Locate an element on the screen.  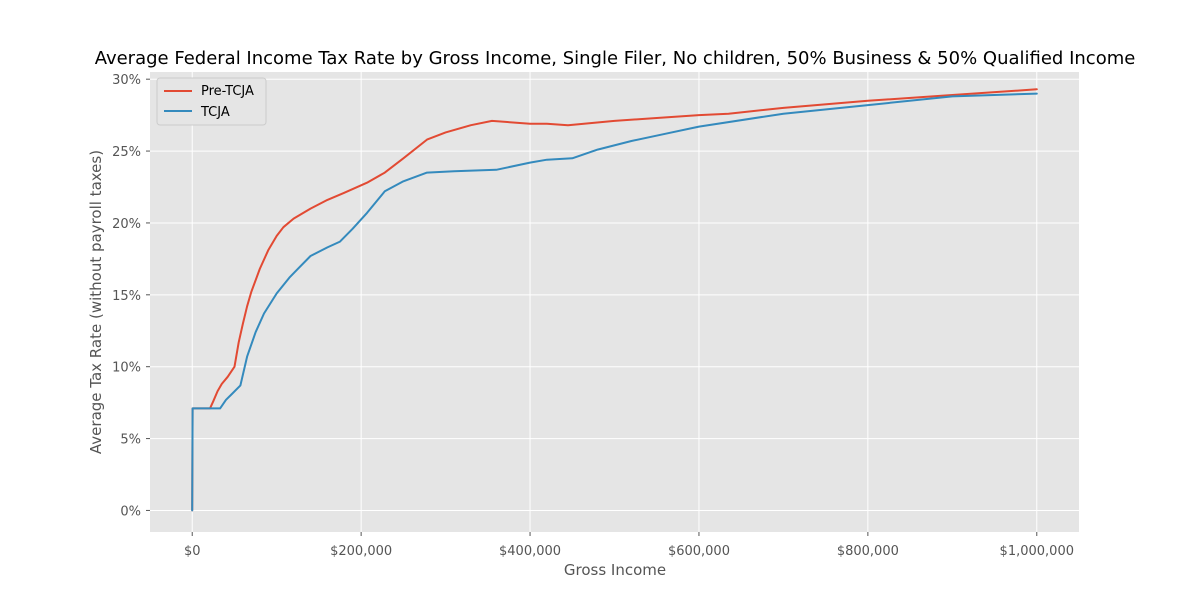
y-tick-label: 20% is located at coordinates (126, 224).